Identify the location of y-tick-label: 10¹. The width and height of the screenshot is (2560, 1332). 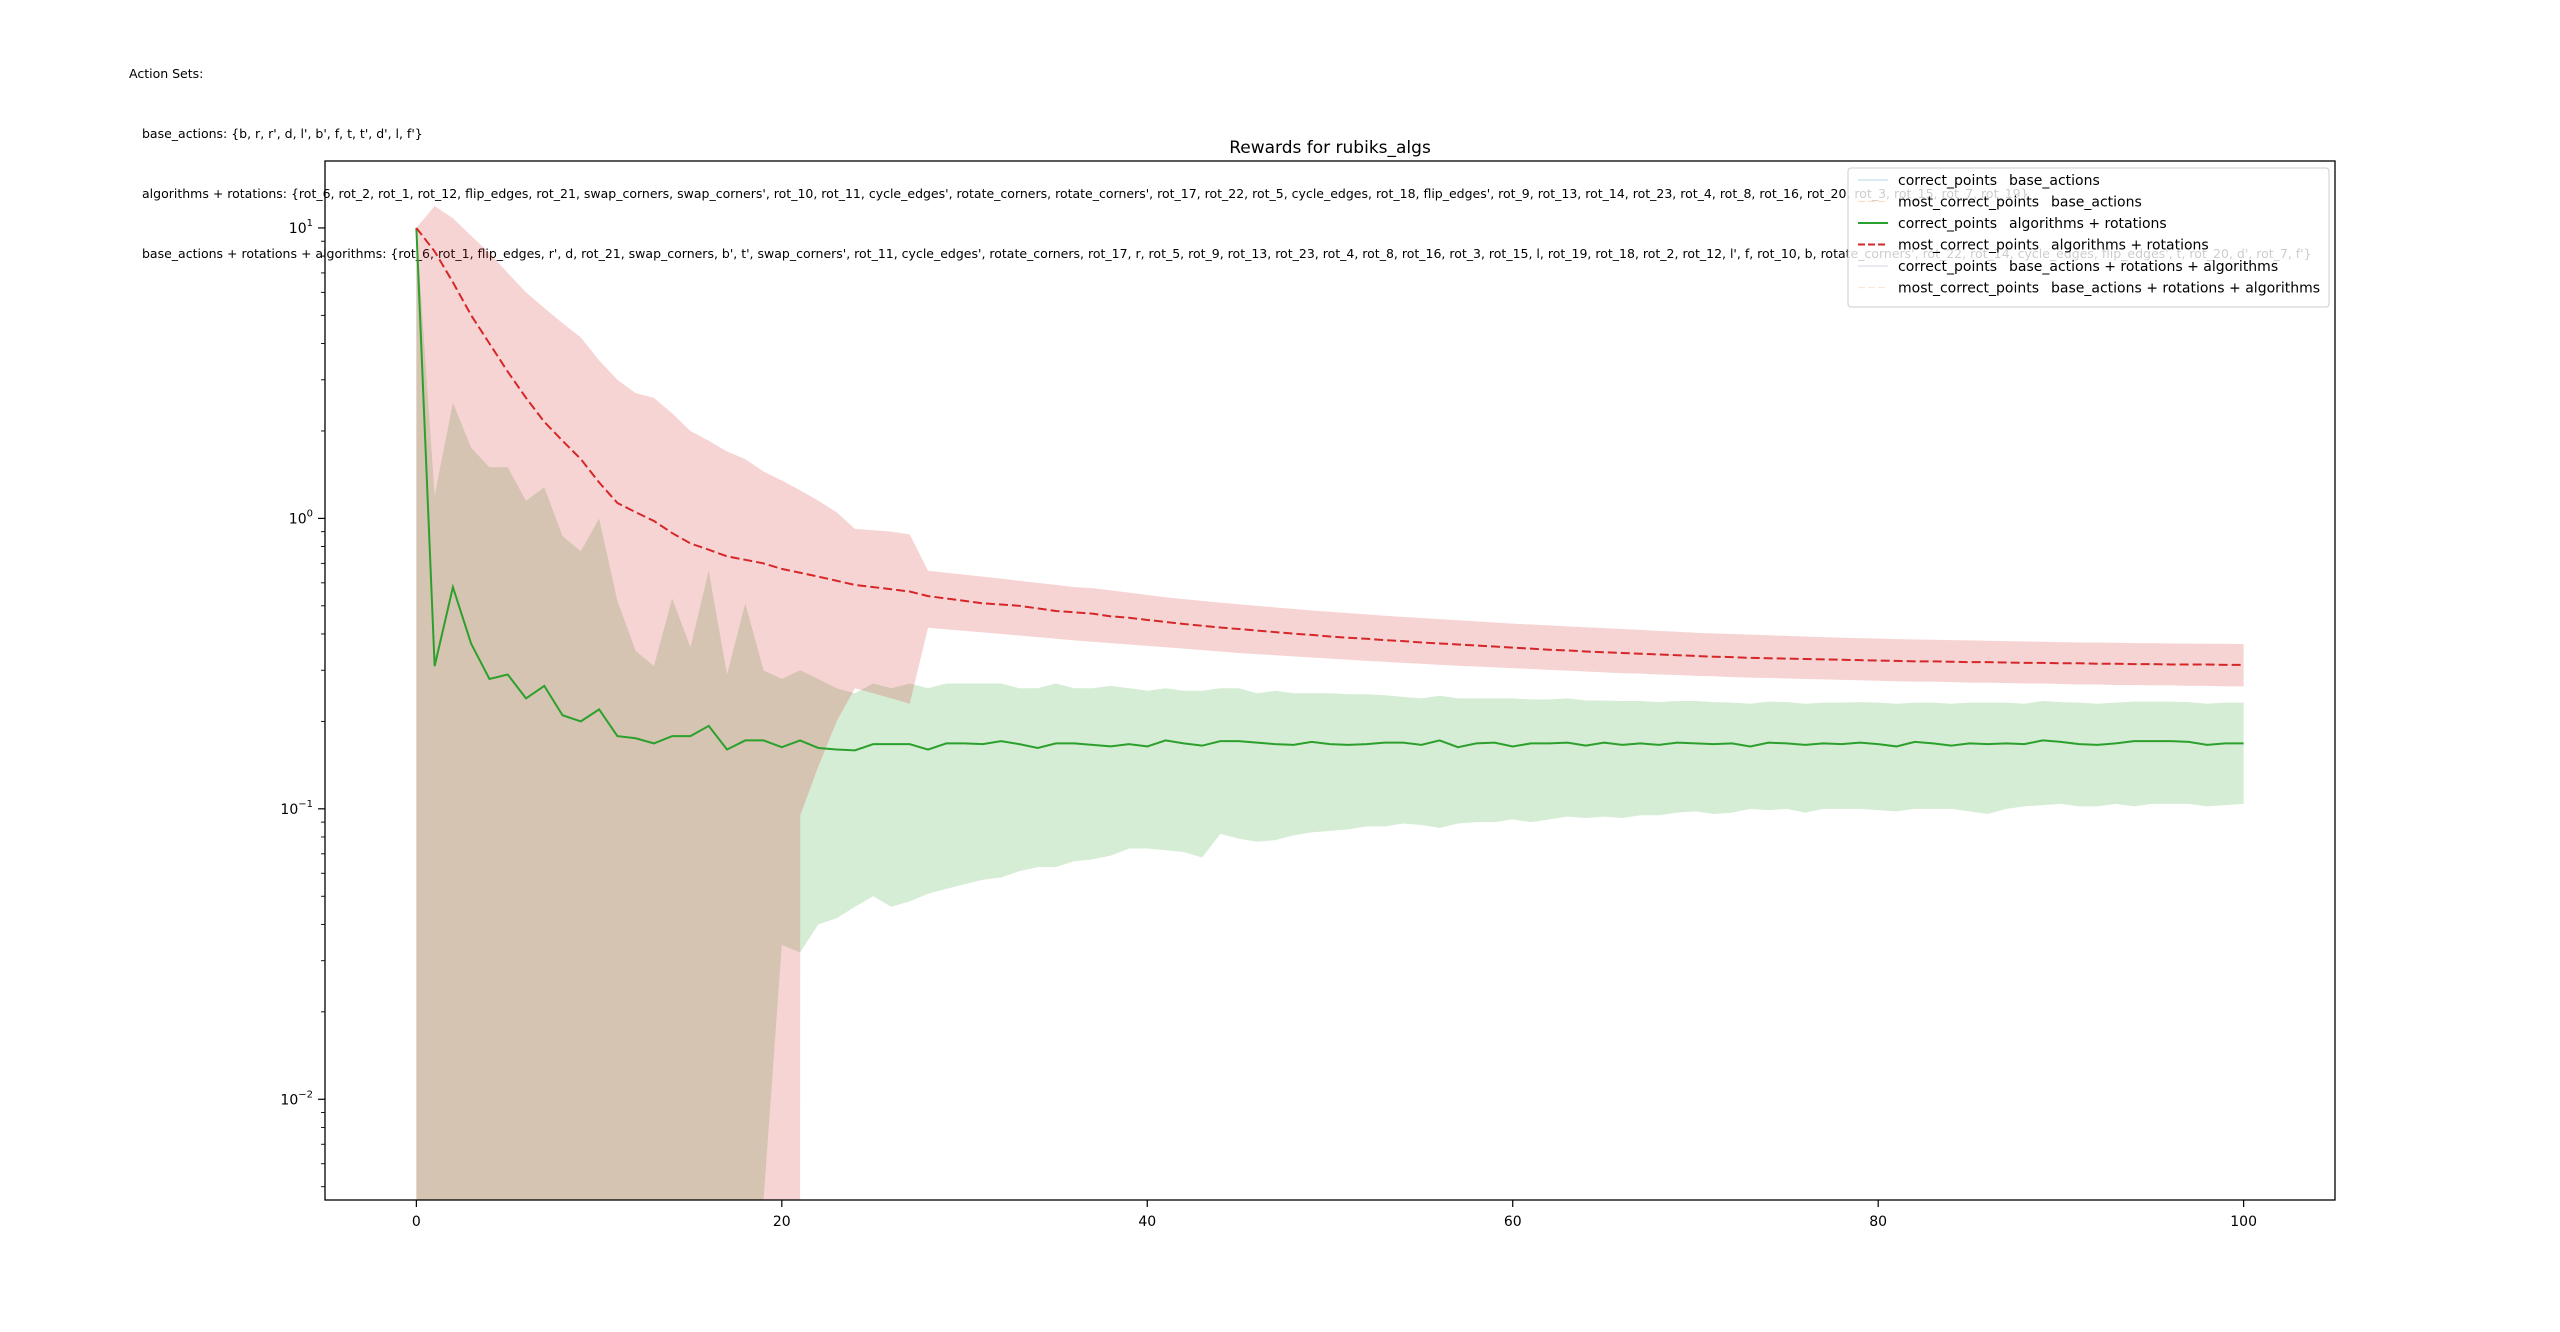
(301, 227).